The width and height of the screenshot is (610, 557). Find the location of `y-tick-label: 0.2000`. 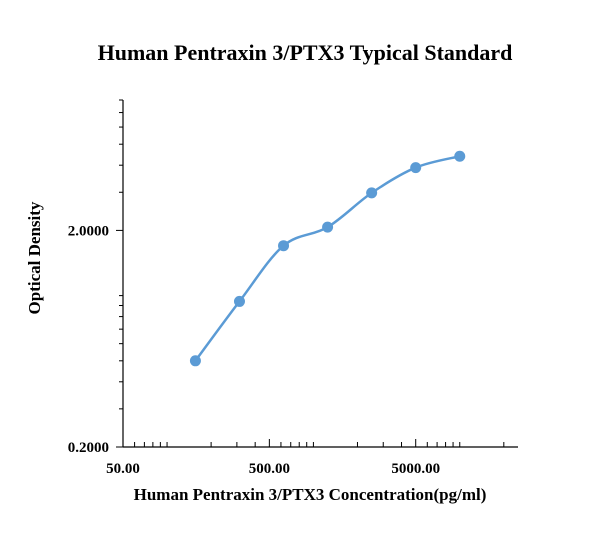

y-tick-label: 0.2000 is located at coordinates (88, 448).